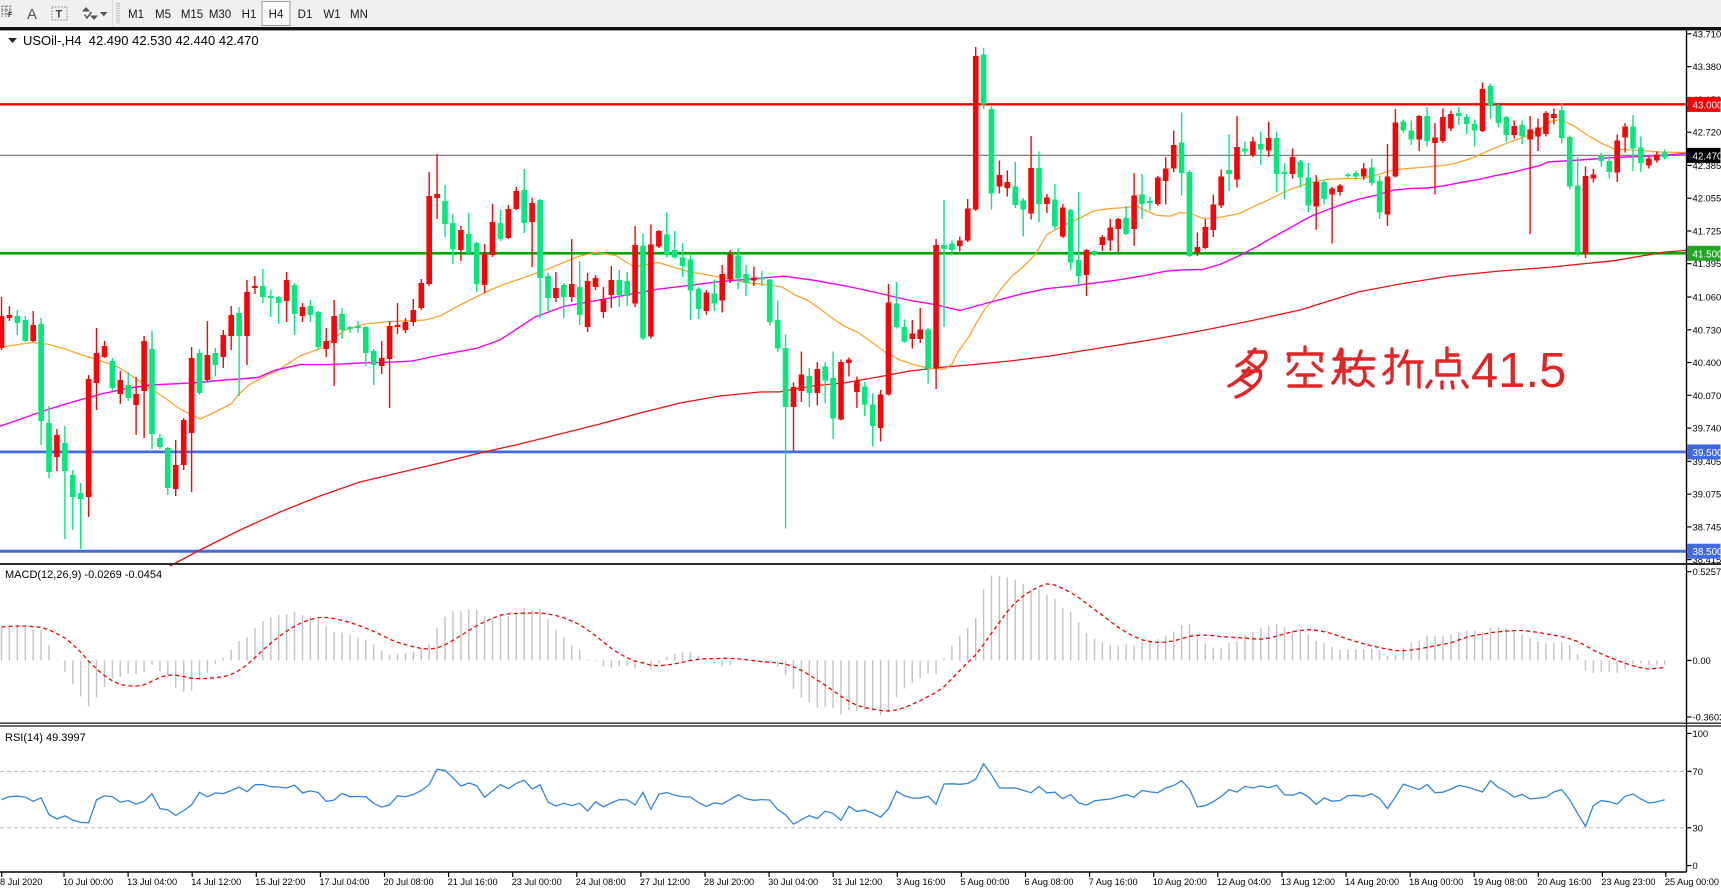 Image resolution: width=1721 pixels, height=890 pixels. Describe the element at coordinates (1692, 882) in the screenshot. I see `svg-text: 25 Aug 00:00` at that location.